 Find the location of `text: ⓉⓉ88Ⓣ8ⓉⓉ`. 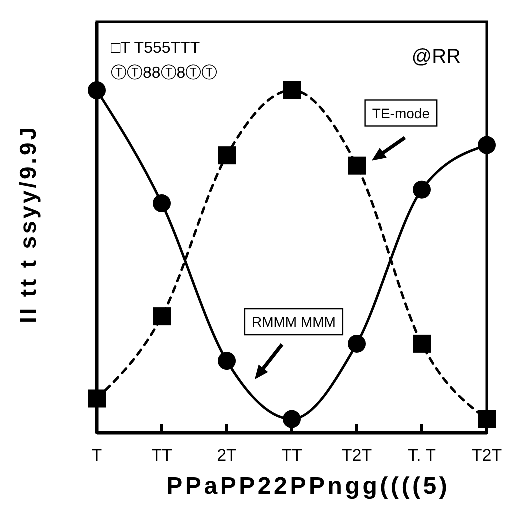

text: ⓉⓉ88Ⓣ8ⓉⓉ is located at coordinates (164, 73).